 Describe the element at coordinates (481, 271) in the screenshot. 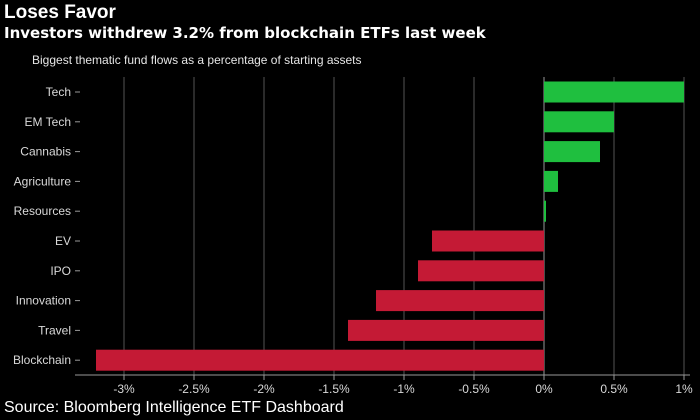

I see `bar-ipo` at that location.